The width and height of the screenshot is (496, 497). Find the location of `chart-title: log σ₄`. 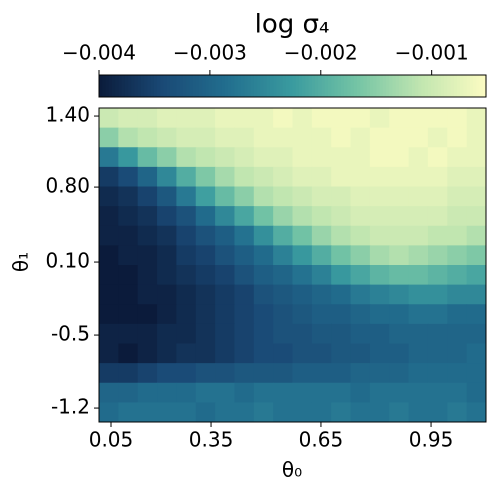

chart-title: log σ₄ is located at coordinates (292, 25).